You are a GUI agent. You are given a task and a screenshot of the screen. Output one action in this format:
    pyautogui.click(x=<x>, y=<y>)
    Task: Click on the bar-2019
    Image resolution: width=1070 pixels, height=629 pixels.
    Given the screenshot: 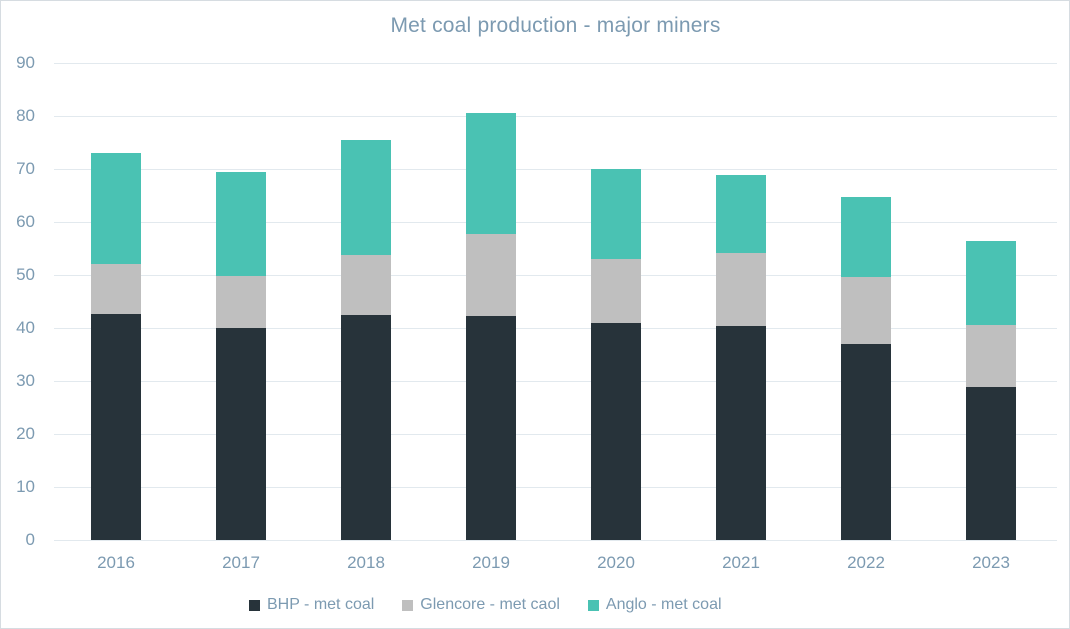 What is the action you would take?
    pyautogui.click(x=491, y=301)
    